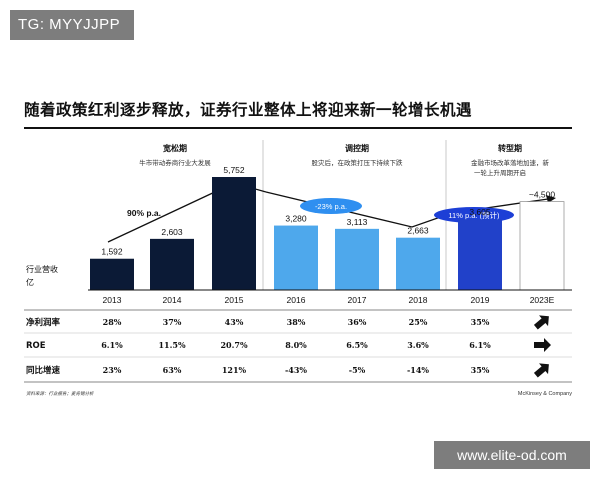 The height and width of the screenshot is (480, 600). What do you see at coordinates (172, 264) in the screenshot?
I see `bar-2014` at bounding box center [172, 264].